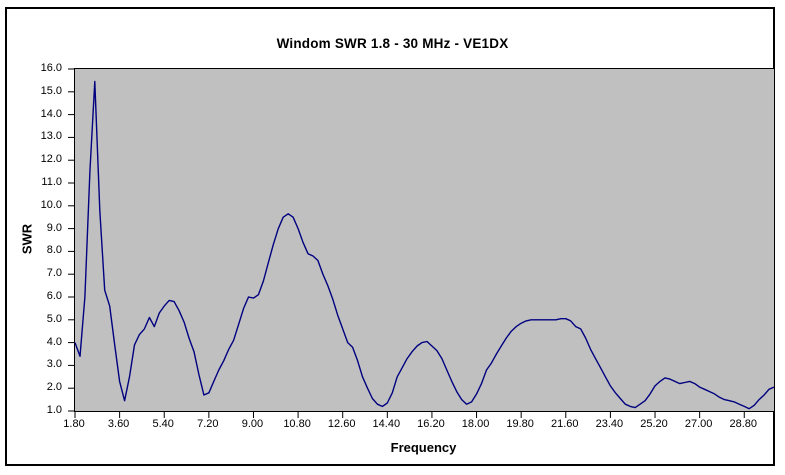  What do you see at coordinates (54, 296) in the screenshot?
I see `y-tick-label: 6.0` at bounding box center [54, 296].